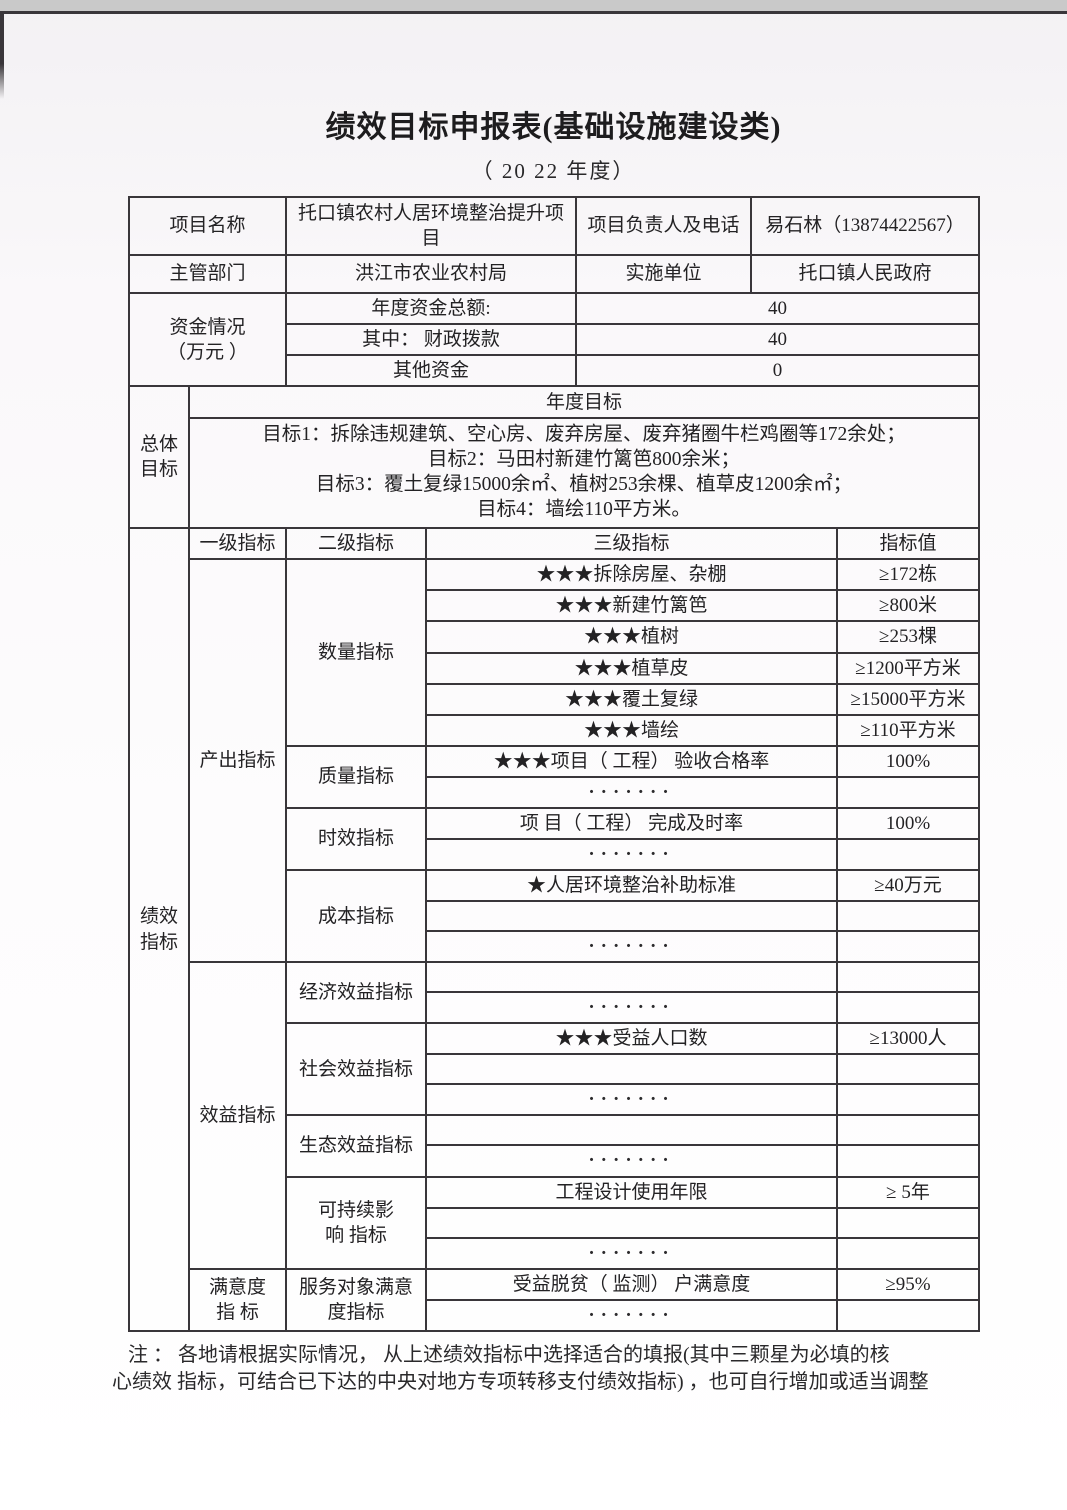 The image size is (1067, 1510). I want to click on department-value: 洪江市农业农村局, so click(431, 274).